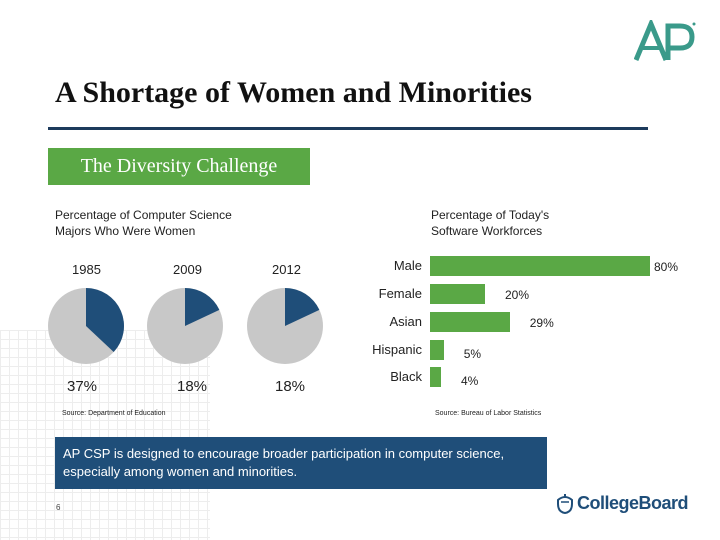  I want to click on bar-value-label: 5%, so click(472, 354).